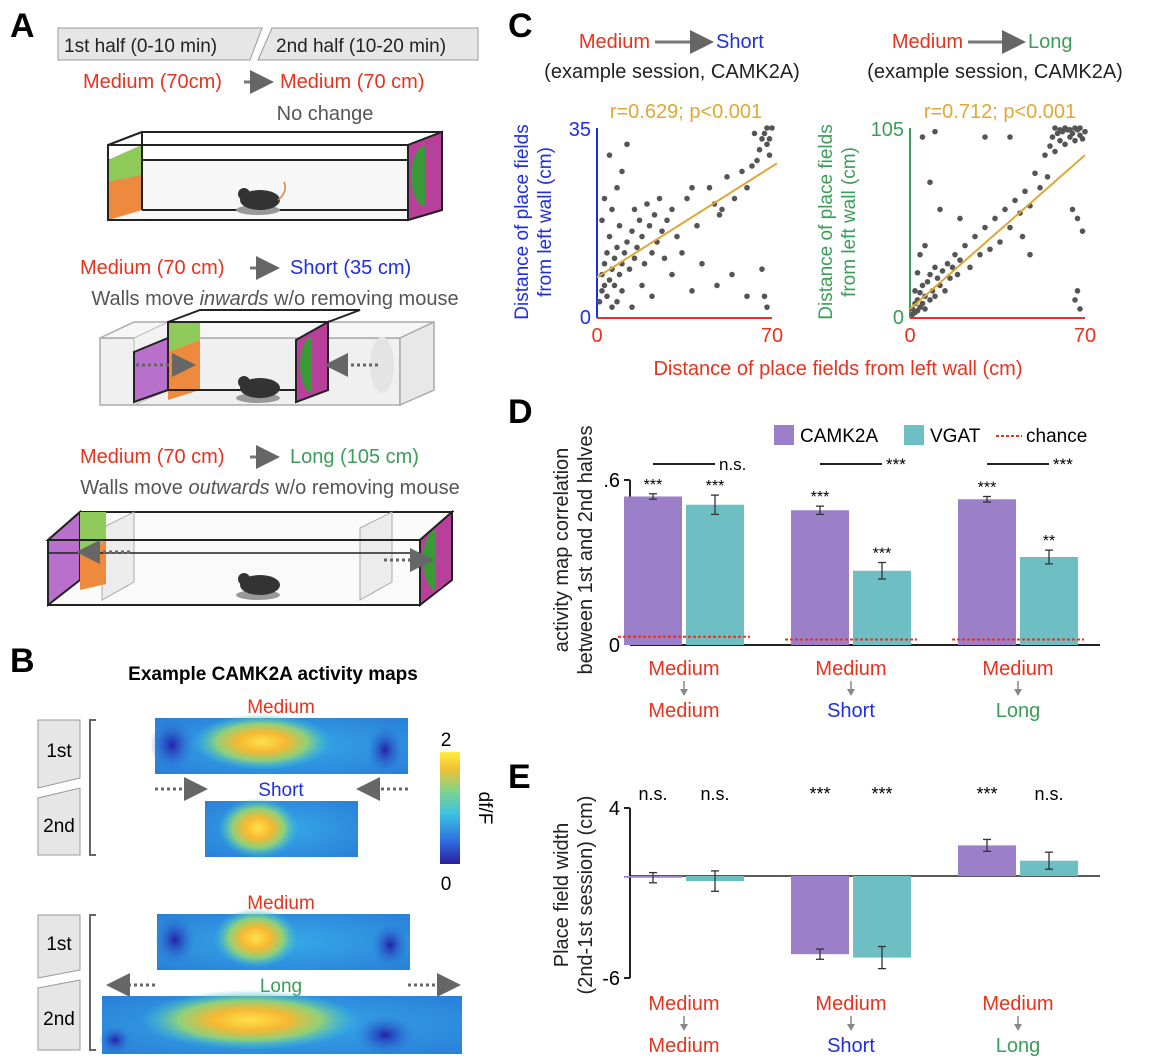  Describe the element at coordinates (1049, 601) in the screenshot. I see `bar-vgat` at that location.